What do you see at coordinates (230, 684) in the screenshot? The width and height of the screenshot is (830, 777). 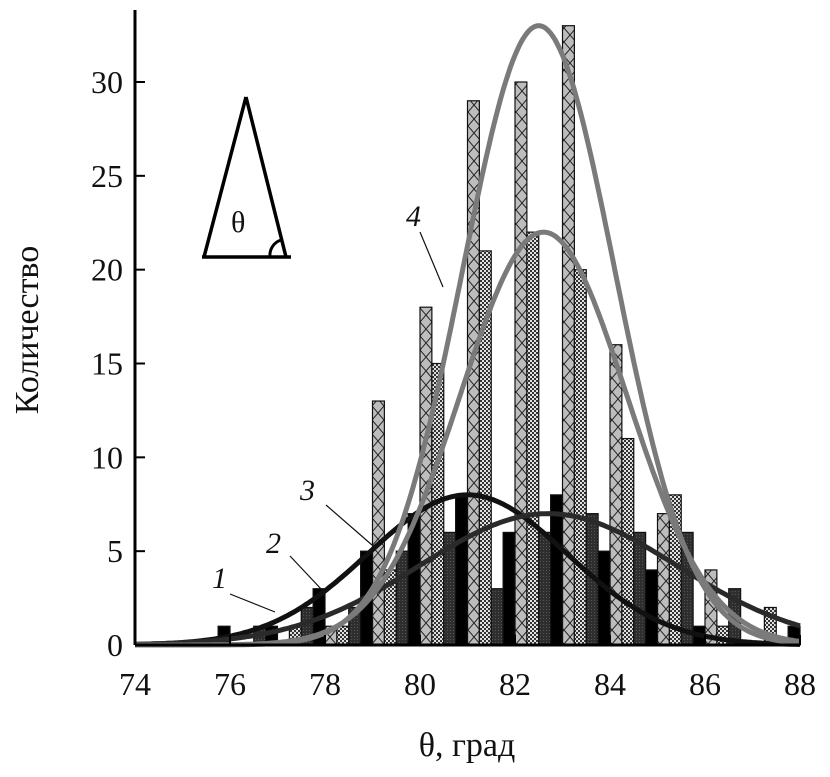 I see `x-tick-label: 76` at bounding box center [230, 684].